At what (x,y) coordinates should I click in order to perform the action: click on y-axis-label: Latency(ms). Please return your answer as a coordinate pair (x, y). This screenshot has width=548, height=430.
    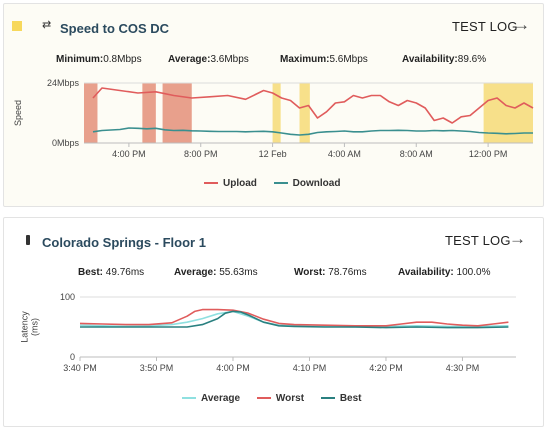
    Looking at the image, I should click on (29, 327).